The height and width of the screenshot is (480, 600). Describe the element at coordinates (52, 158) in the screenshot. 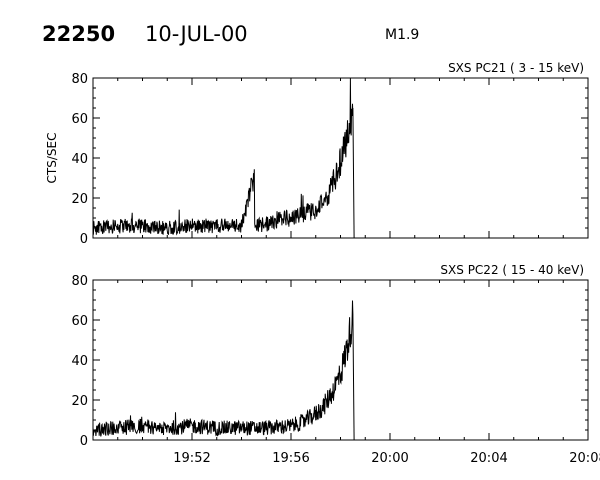

I see `y-axis-label: CTS/SEC` at that location.